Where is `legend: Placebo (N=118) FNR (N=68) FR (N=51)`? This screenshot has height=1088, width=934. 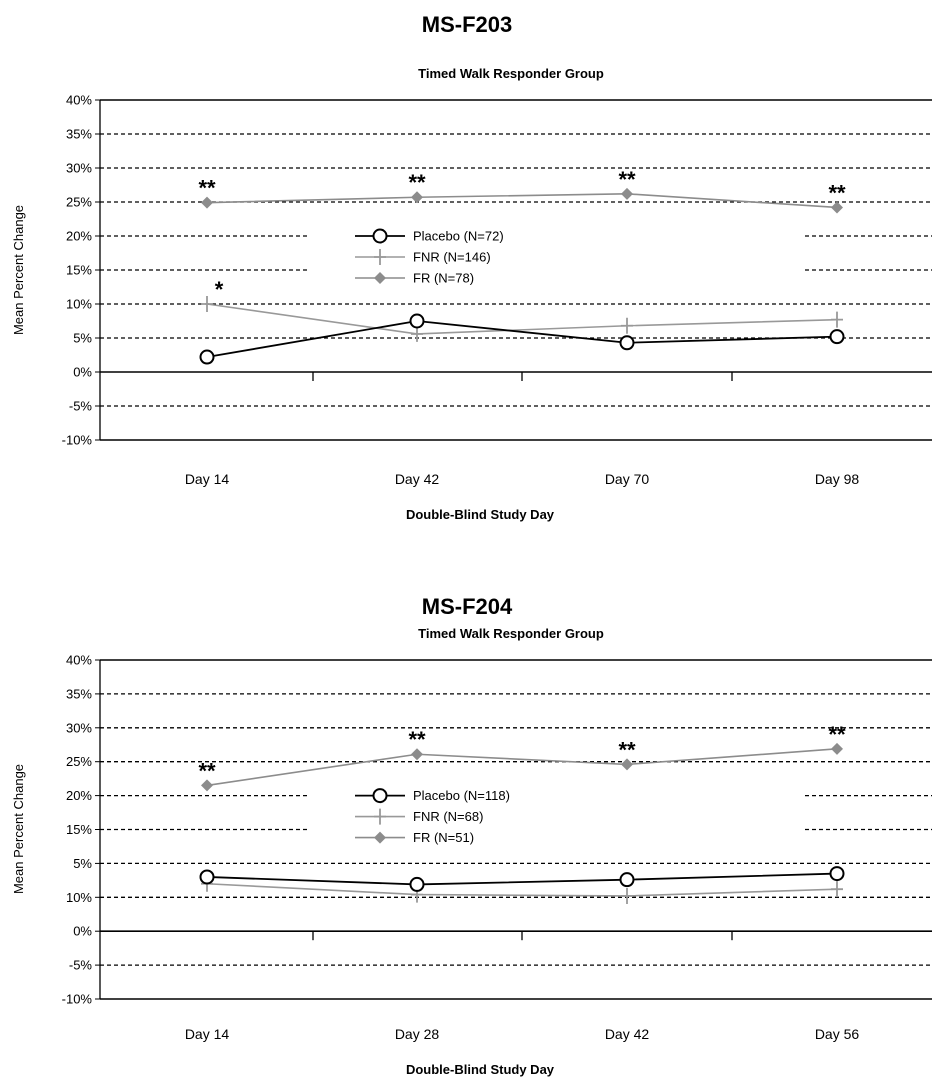
legend: Placebo (N=118) FNR (N=68) FR (N=51) is located at coordinates (432, 816).